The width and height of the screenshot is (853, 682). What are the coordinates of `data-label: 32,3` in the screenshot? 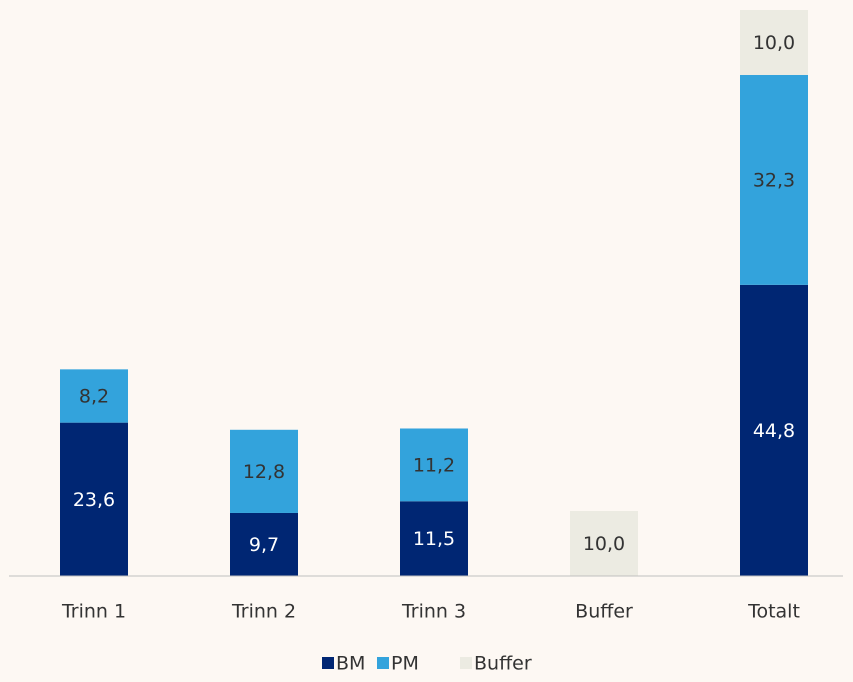 It's located at (774, 180).